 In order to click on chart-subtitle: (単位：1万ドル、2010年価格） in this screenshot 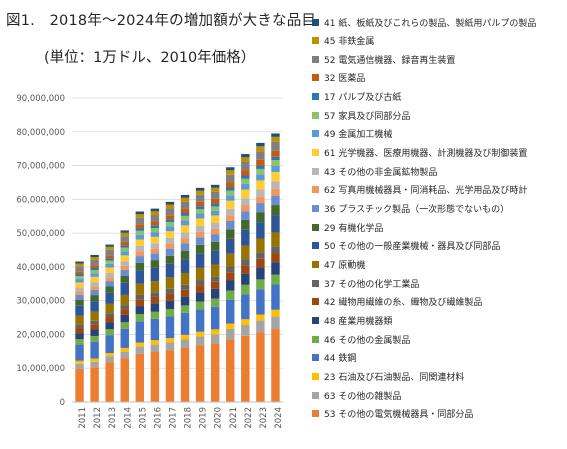, I will do `click(150, 58)`.